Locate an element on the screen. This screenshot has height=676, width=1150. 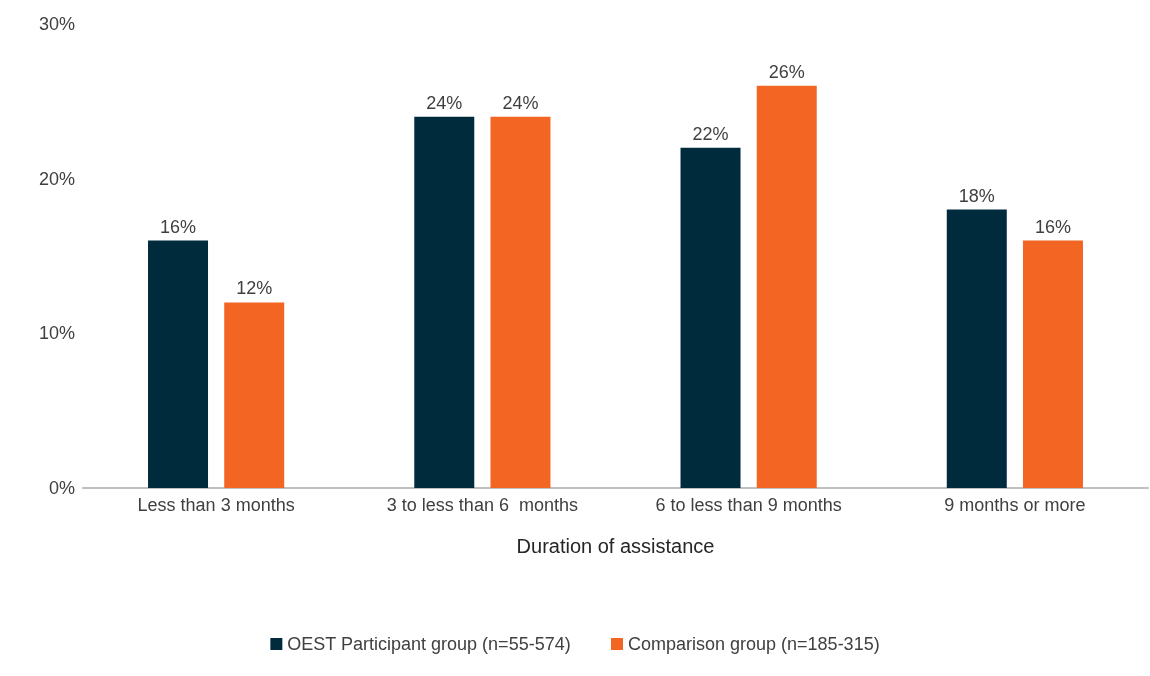
x-tick-label: 3 to less than 6 months is located at coordinates (482, 505).